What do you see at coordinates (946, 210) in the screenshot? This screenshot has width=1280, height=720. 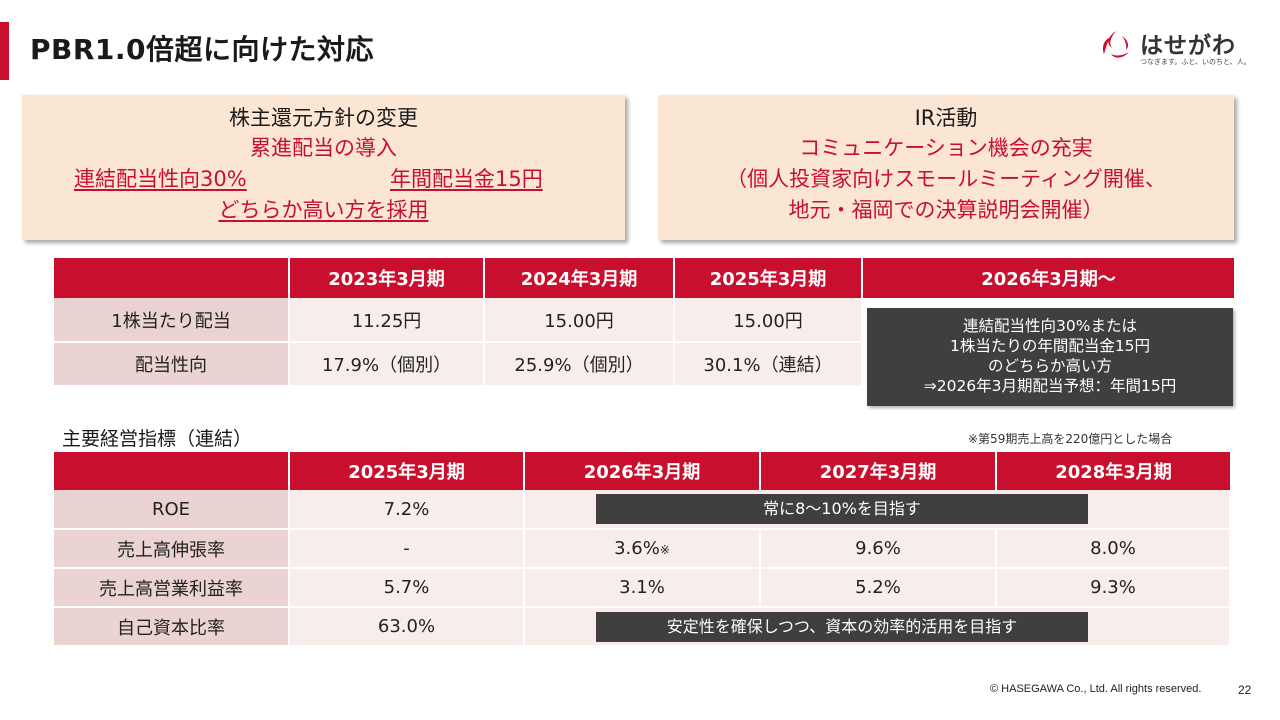 I see `ir-line-briefings: 地元・福岡での決算説明会開催）` at bounding box center [946, 210].